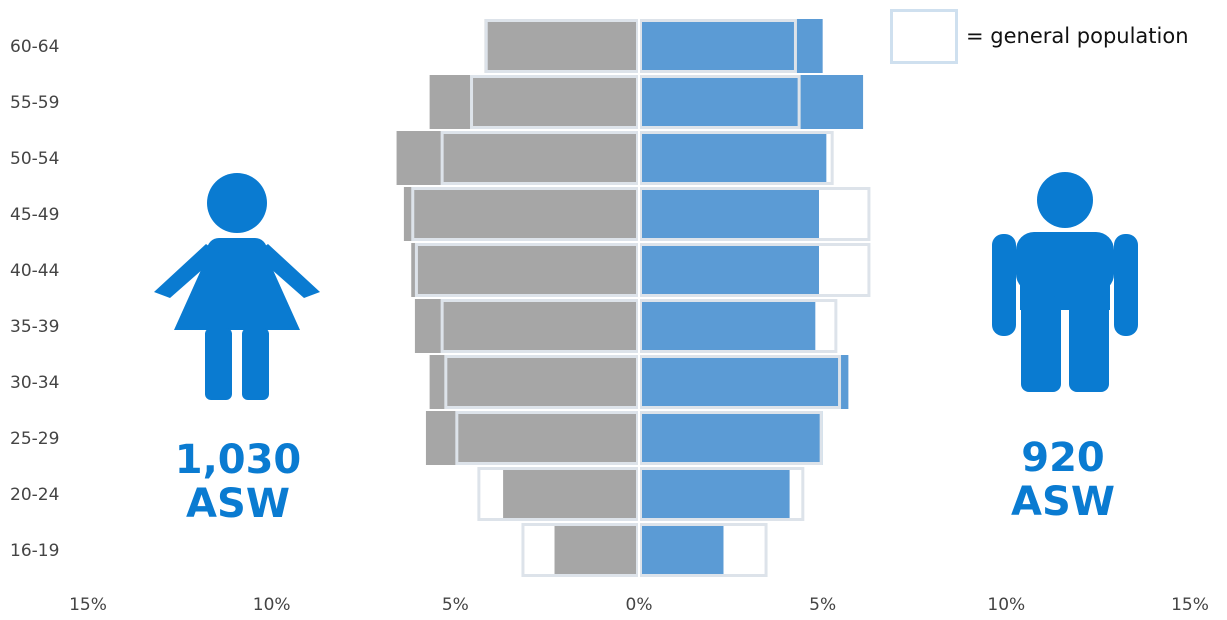  What do you see at coordinates (272, 605) in the screenshot?
I see `x-tick-1: 10%` at bounding box center [272, 605].